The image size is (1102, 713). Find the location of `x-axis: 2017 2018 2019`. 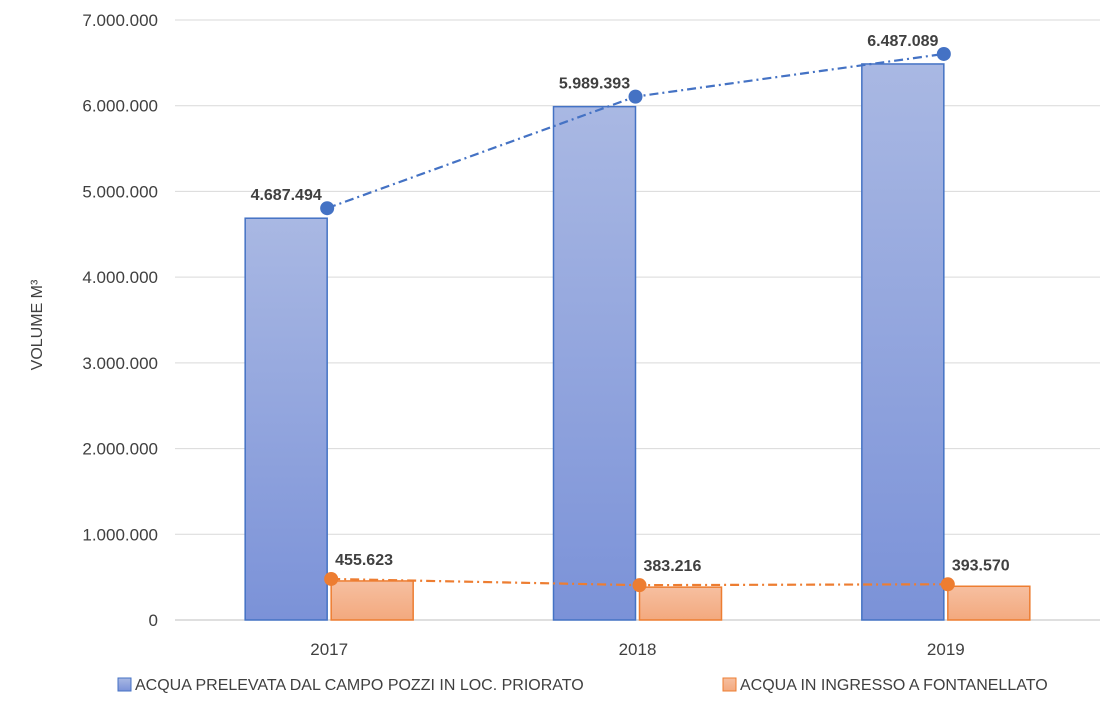

x-axis: 2017 2018 2019 is located at coordinates (637, 649).